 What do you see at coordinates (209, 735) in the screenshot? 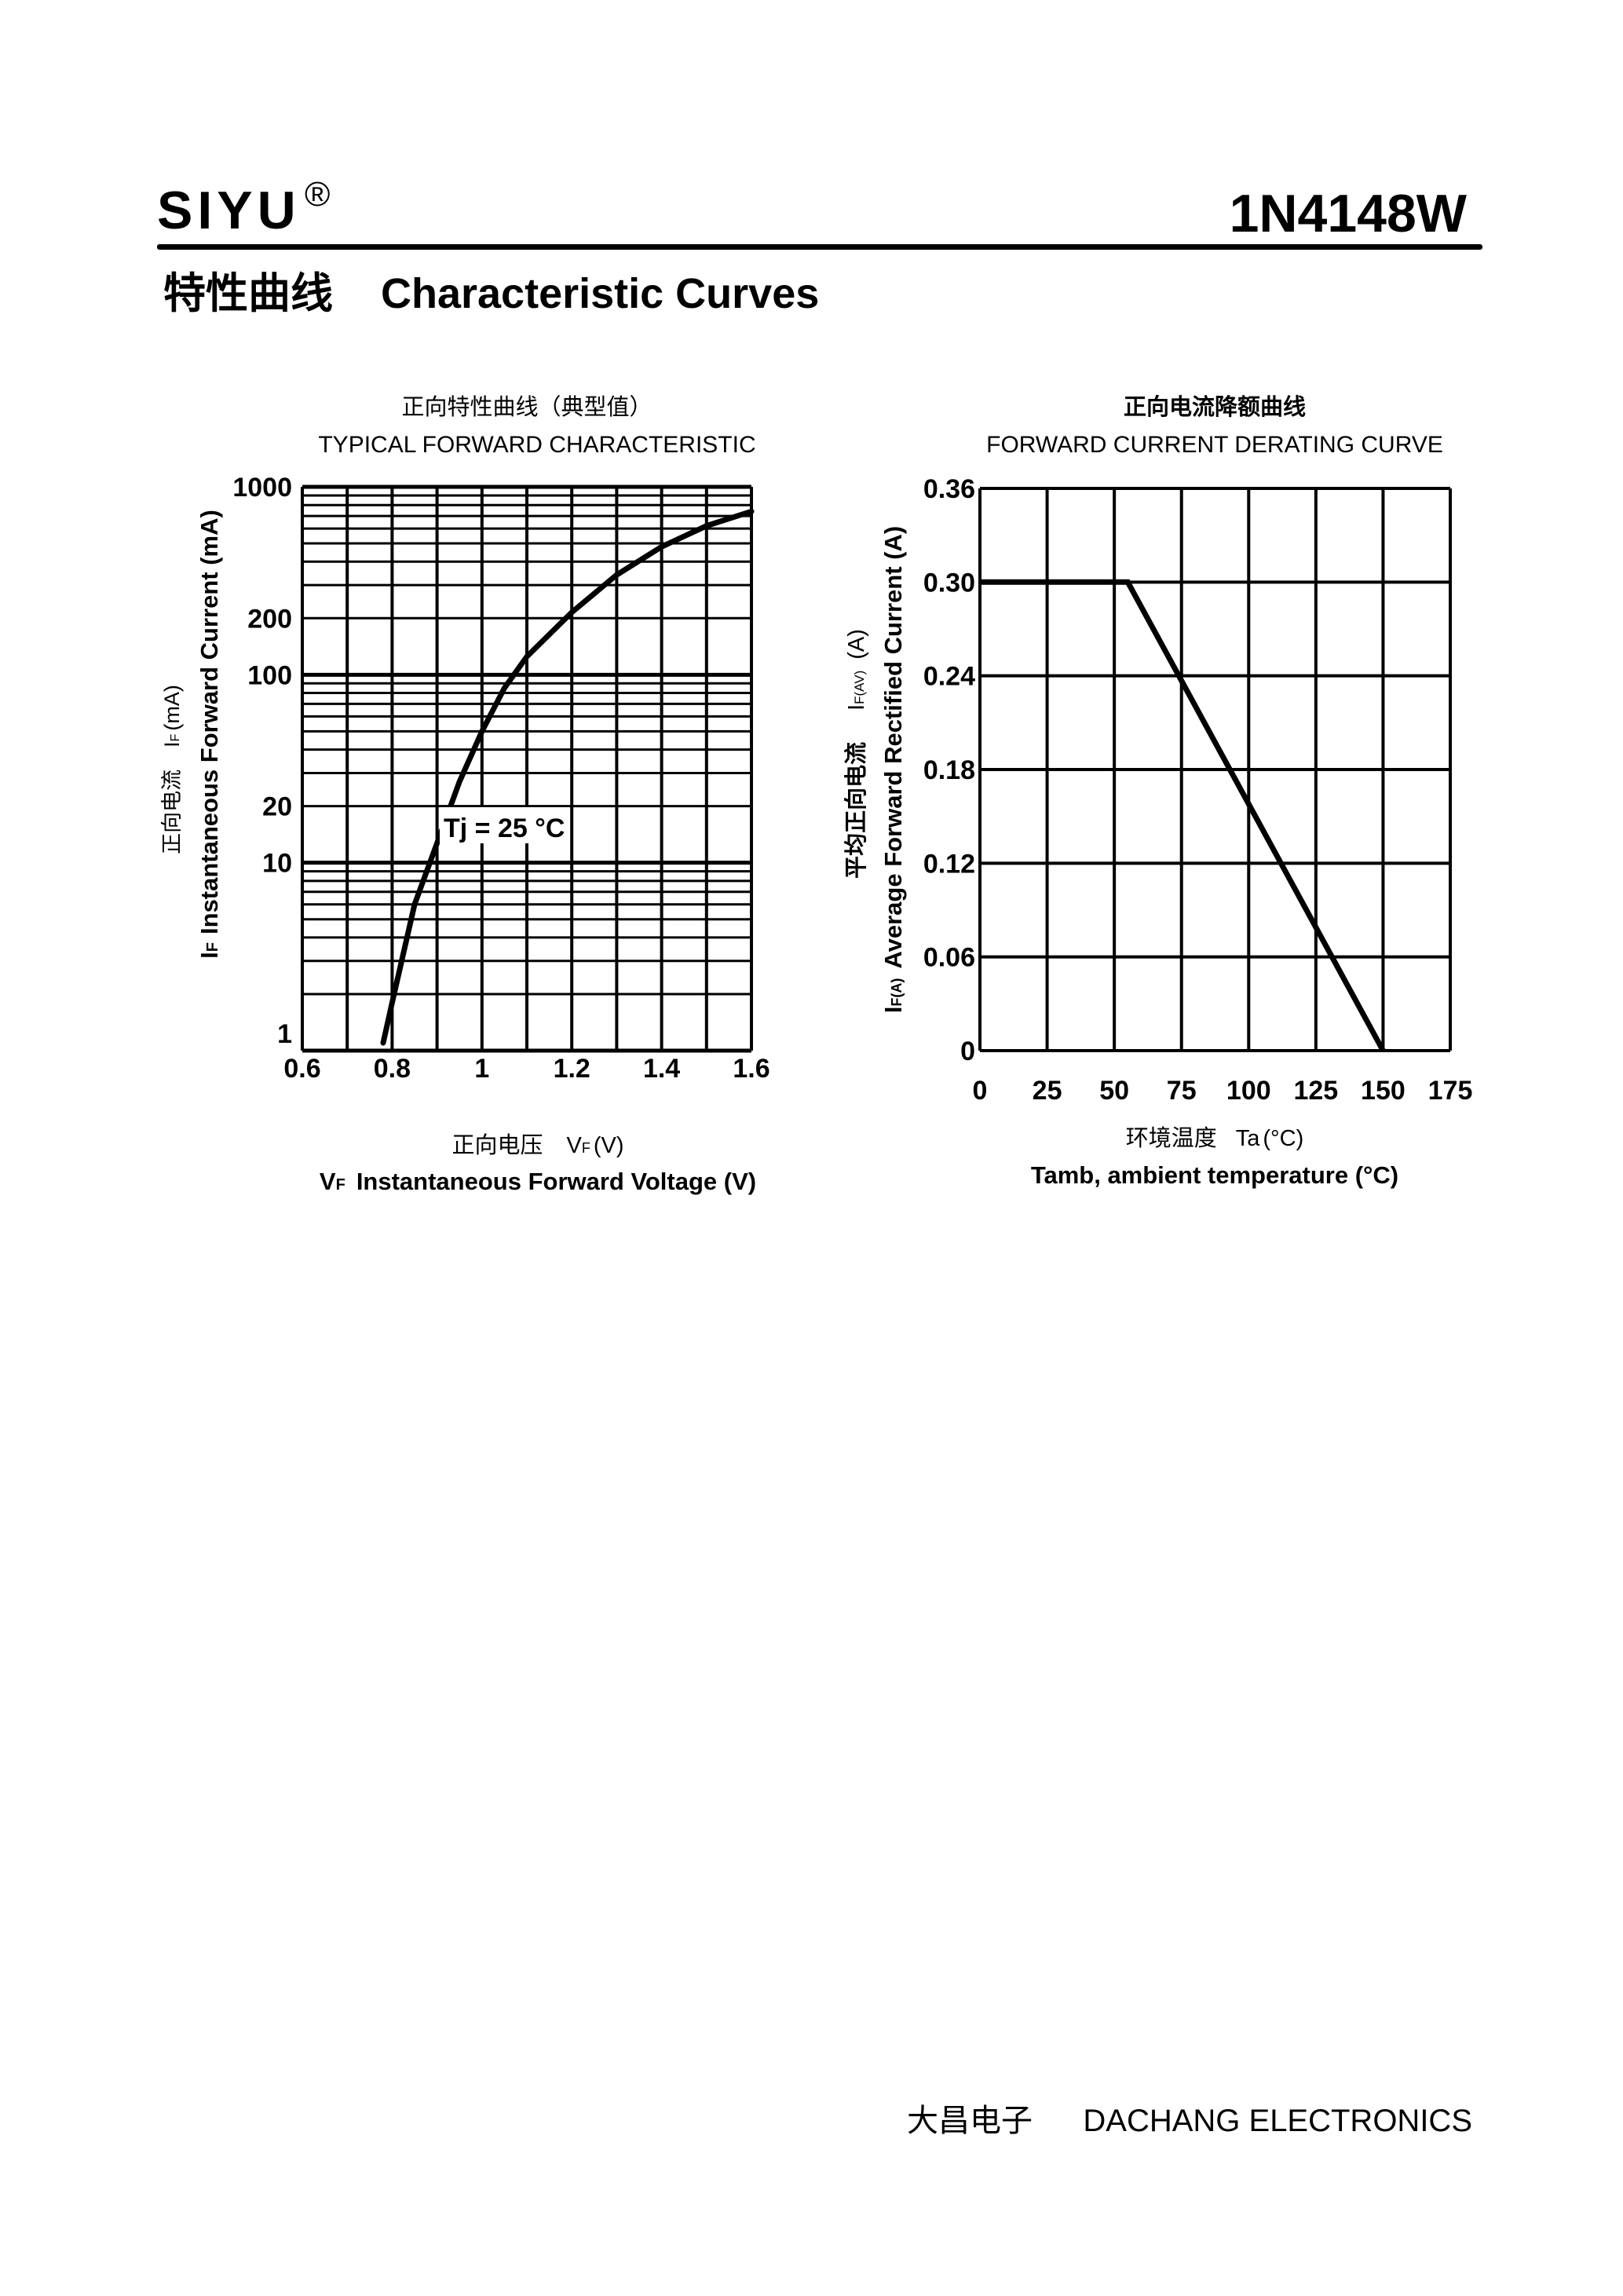
I see `y-axis-label: IFInstantaneous Forward Current (mA)` at bounding box center [209, 735].